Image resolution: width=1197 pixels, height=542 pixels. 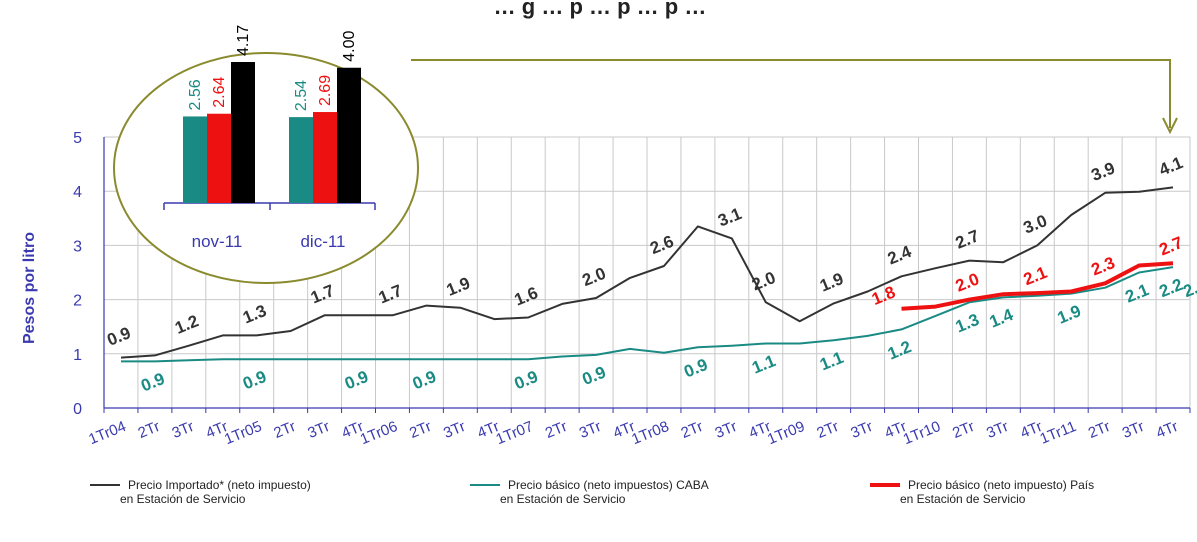 What do you see at coordinates (1170, 288) in the screenshot?
I see `data-label: 2.2` at bounding box center [1170, 288].